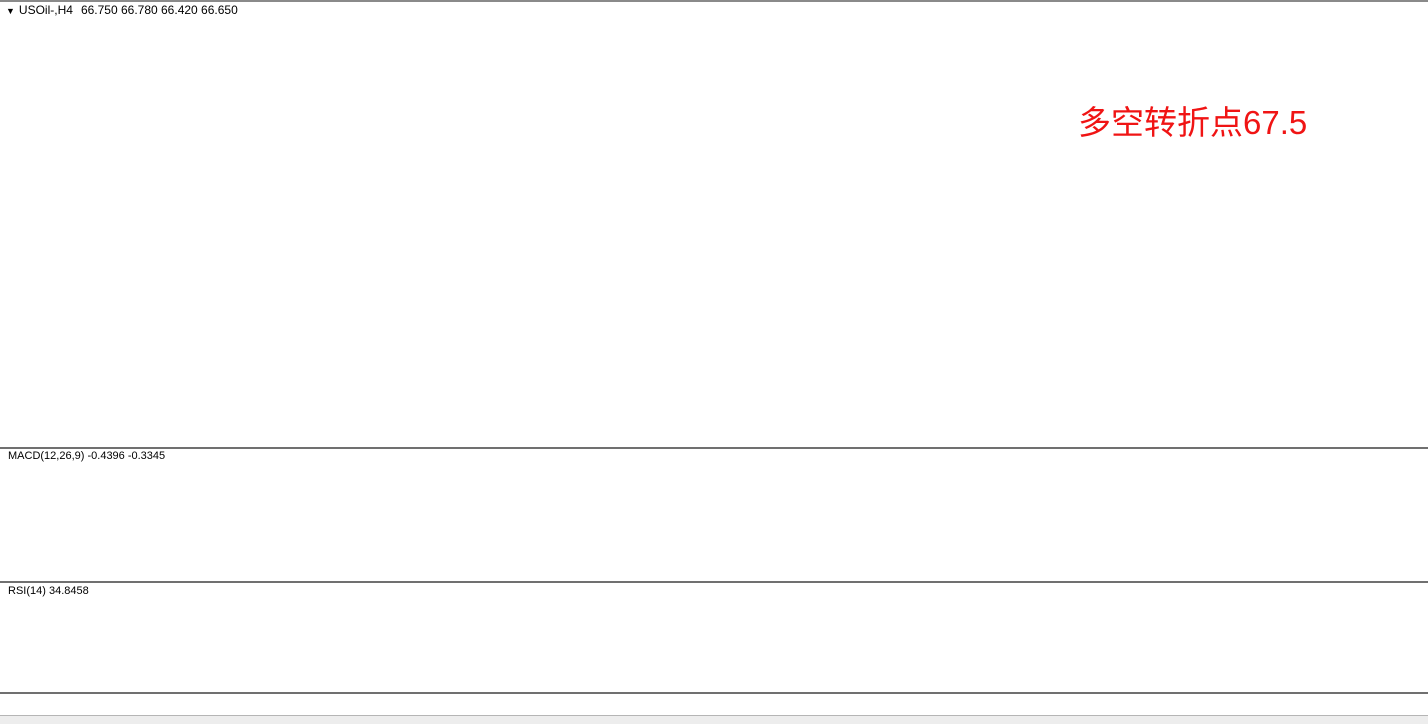  Describe the element at coordinates (1193, 122) in the screenshot. I see `chart-text-annotation: 多空转折点67.5` at that location.